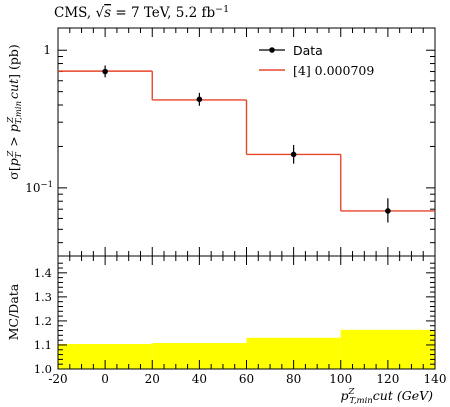  Describe the element at coordinates (386, 396) in the screenshot. I see `x-axis-label: pZ T,mincut (GeV)` at that location.